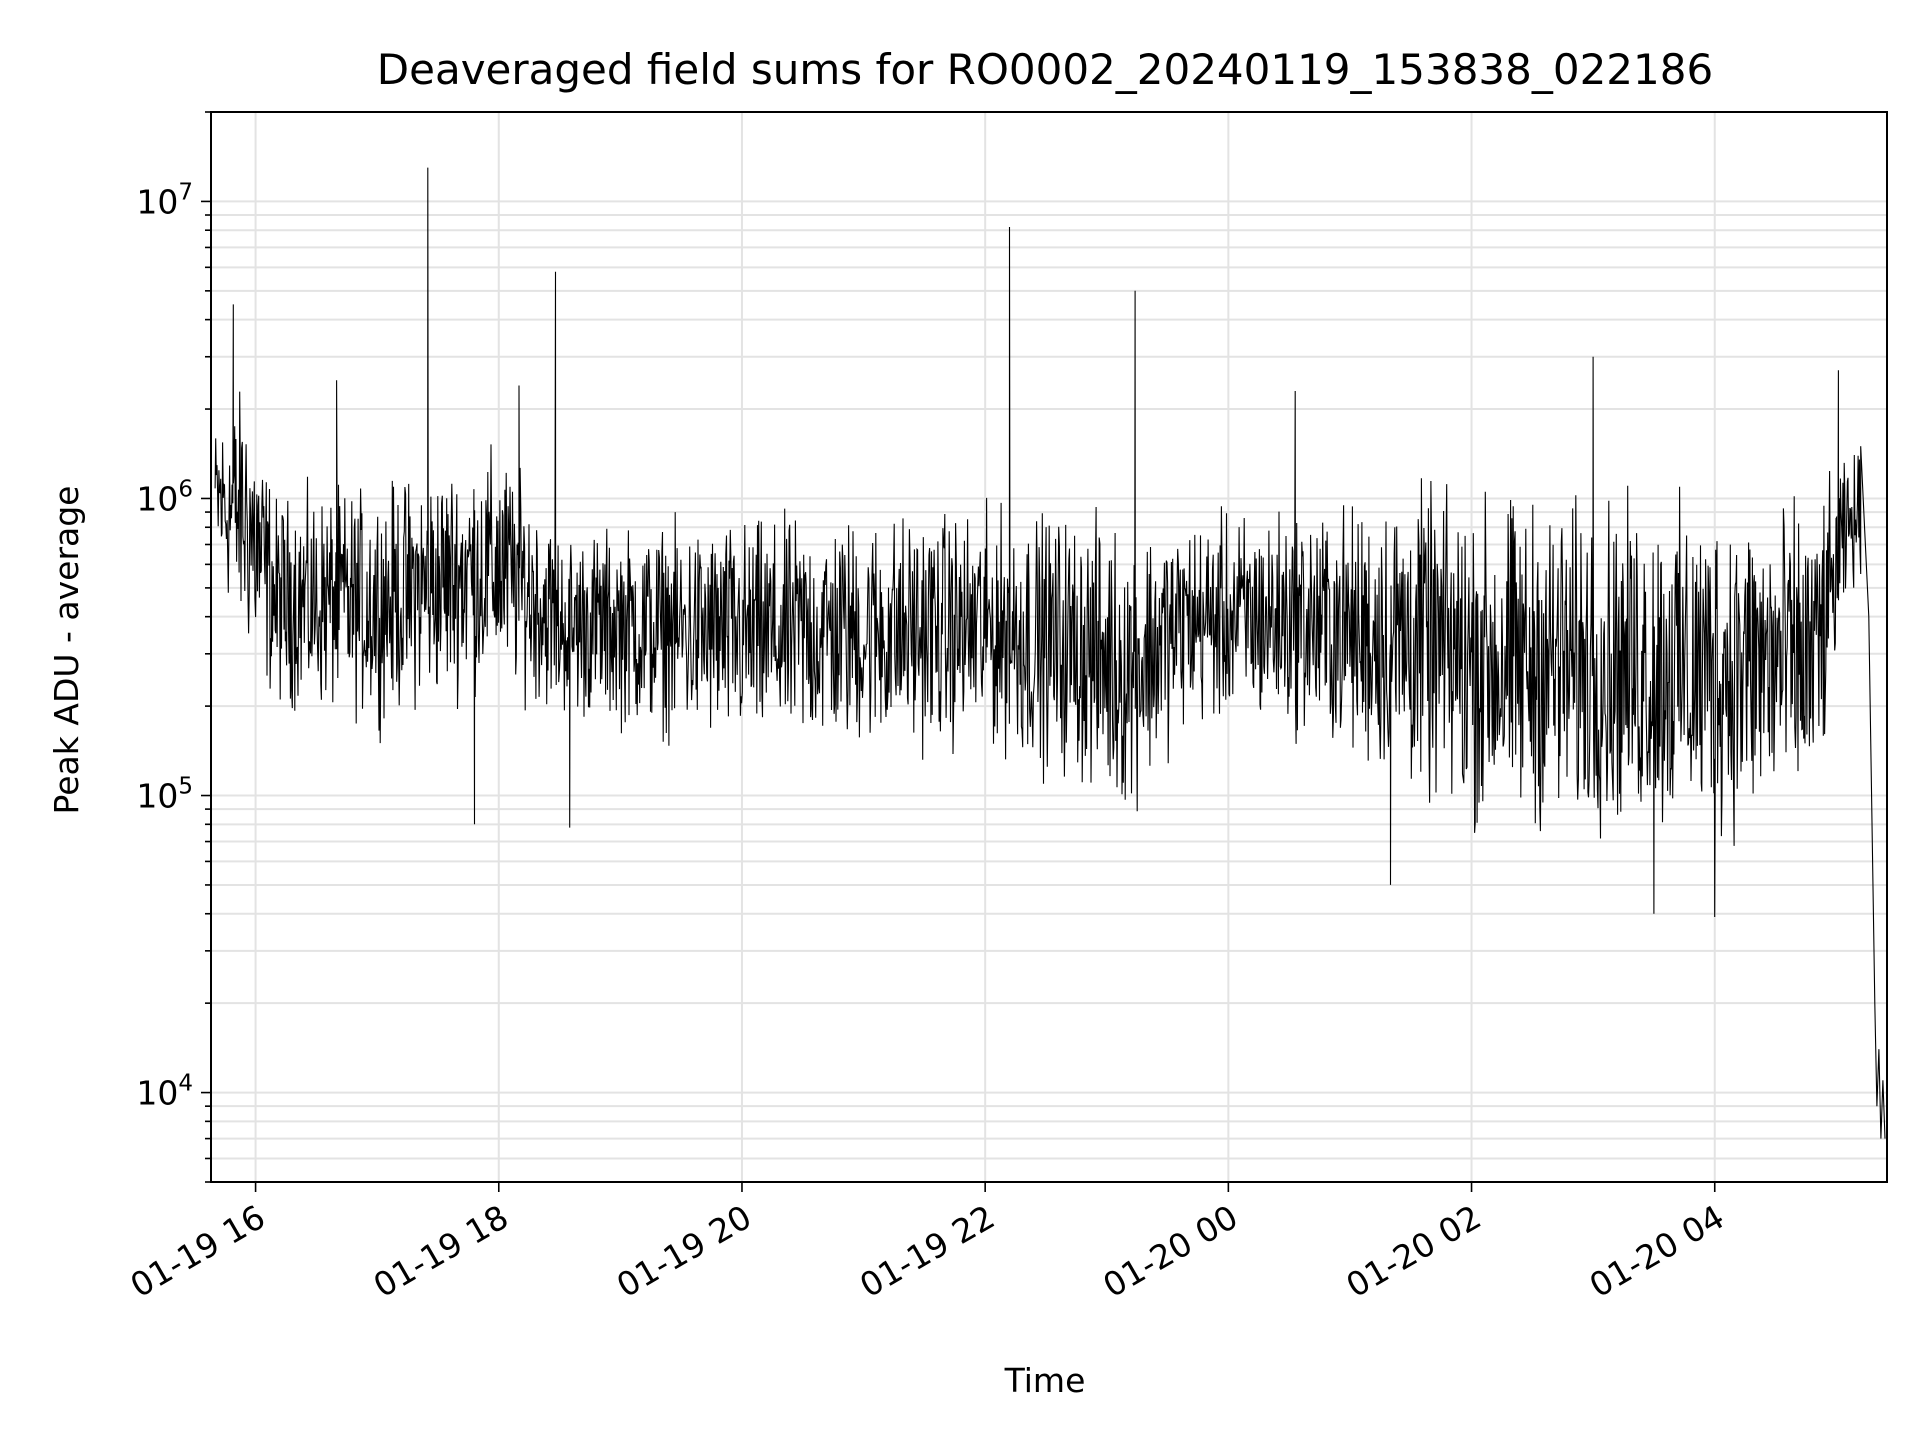 This screenshot has width=1920, height=1440. Describe the element at coordinates (1657, 1251) in the screenshot. I see `x-tick-label: 01-20 04` at that location.